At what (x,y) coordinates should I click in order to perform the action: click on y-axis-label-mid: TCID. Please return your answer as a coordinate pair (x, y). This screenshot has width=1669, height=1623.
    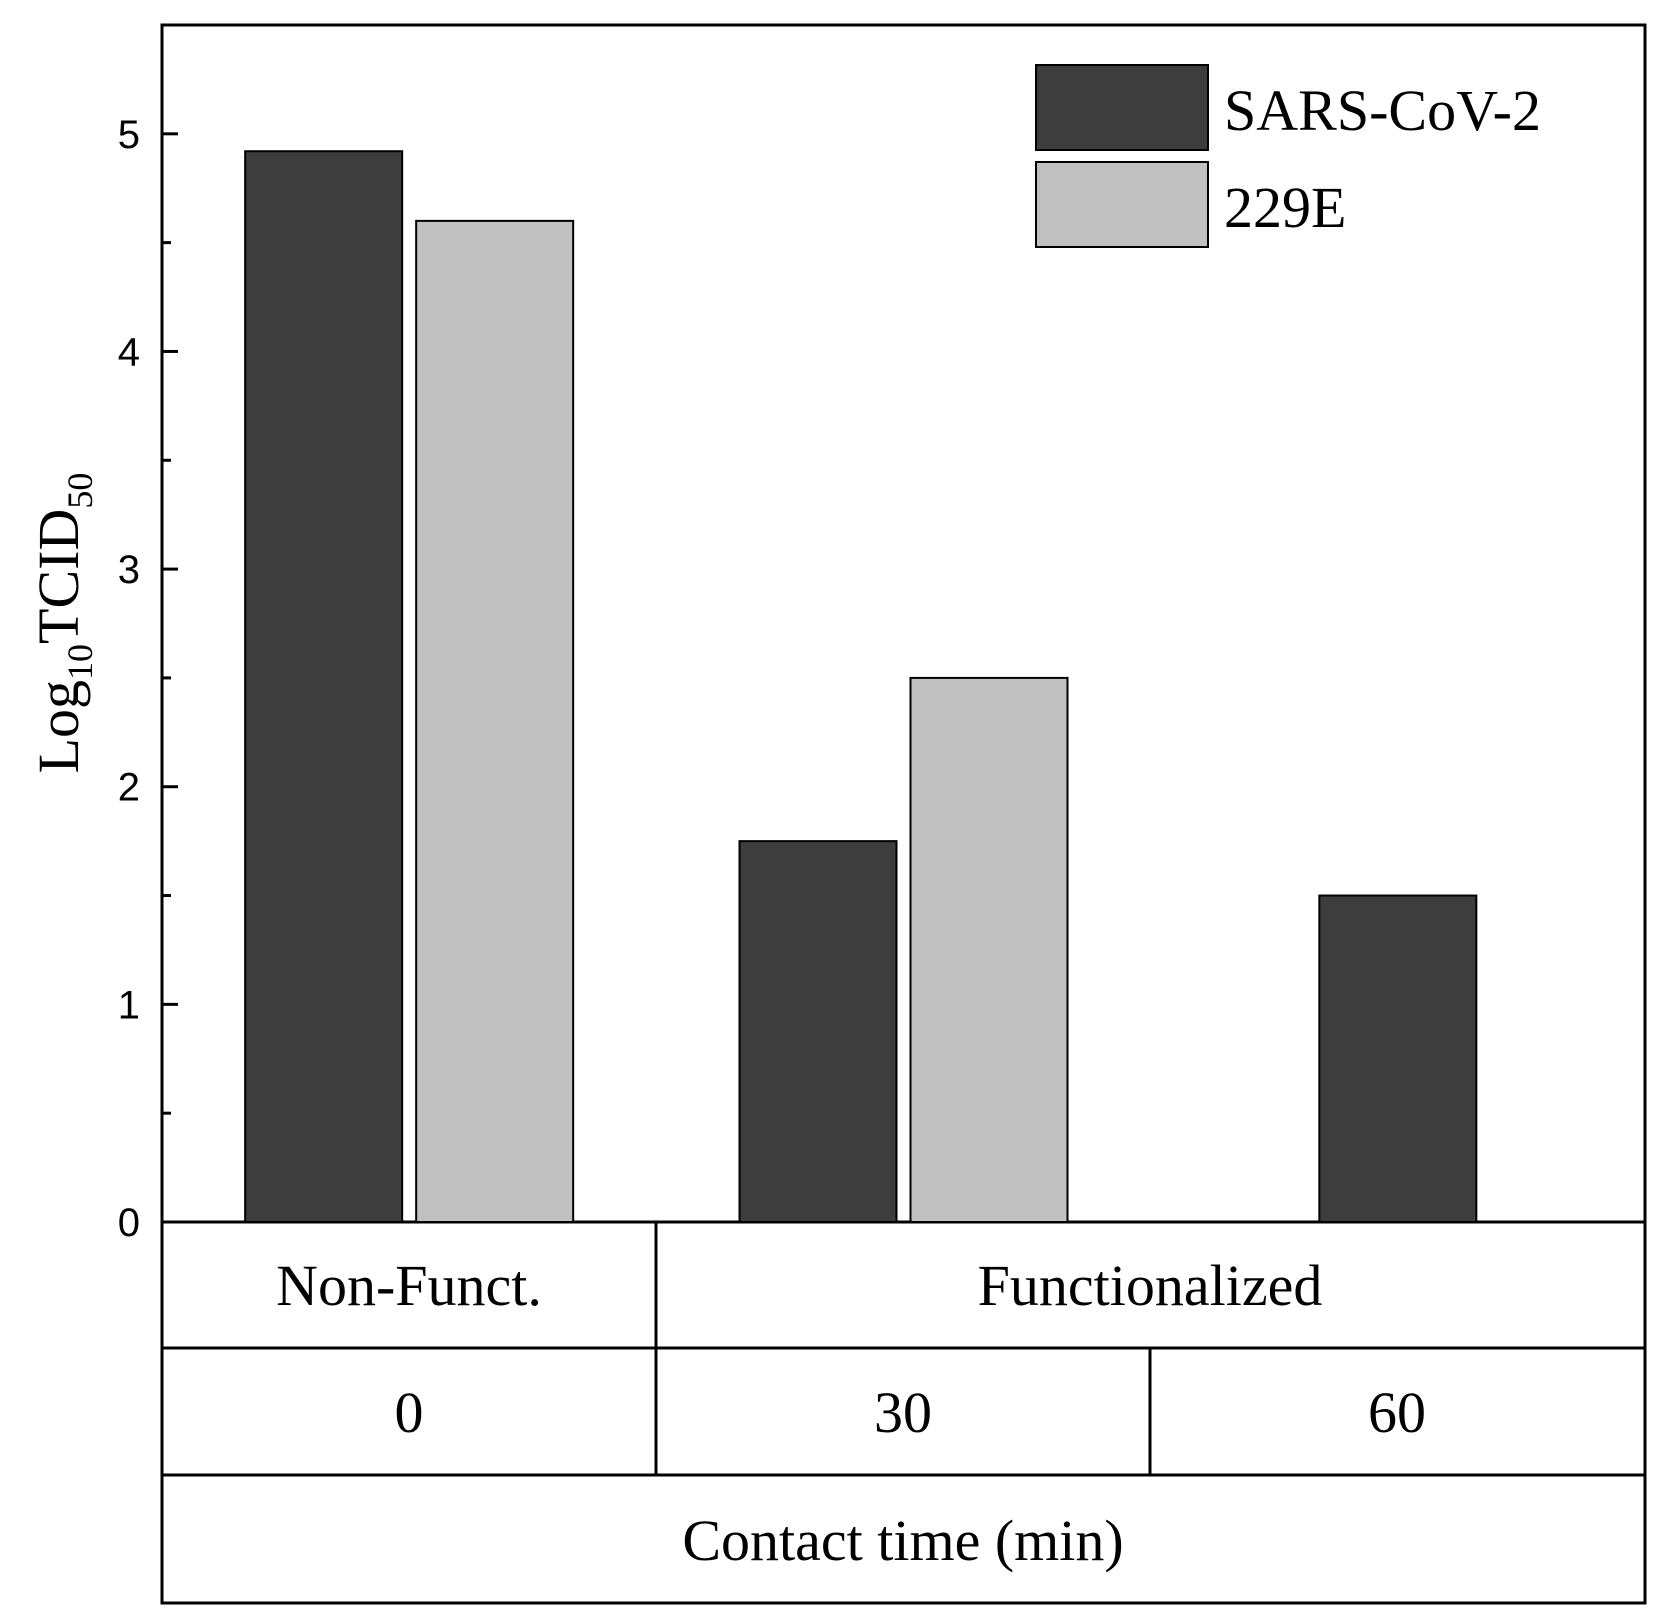
    Looking at the image, I should click on (58, 576).